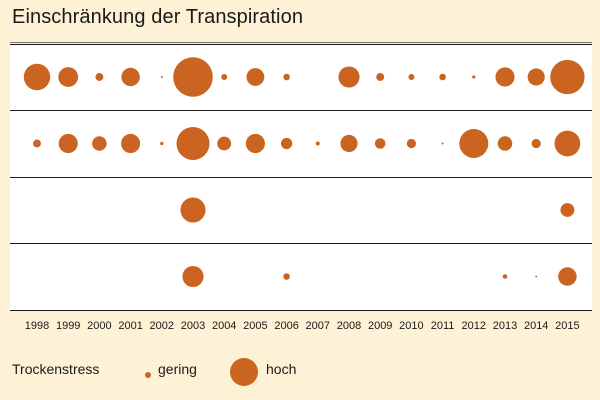 This screenshot has height=400, width=600. What do you see at coordinates (224, 326) in the screenshot?
I see `x-tick-label: 2004` at bounding box center [224, 326].